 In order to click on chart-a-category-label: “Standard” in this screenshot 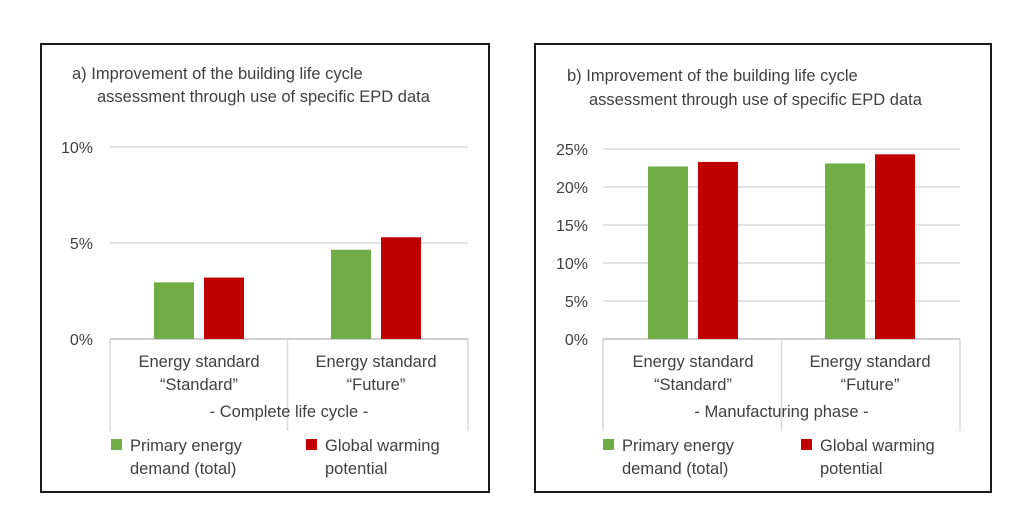, I will do `click(199, 385)`.